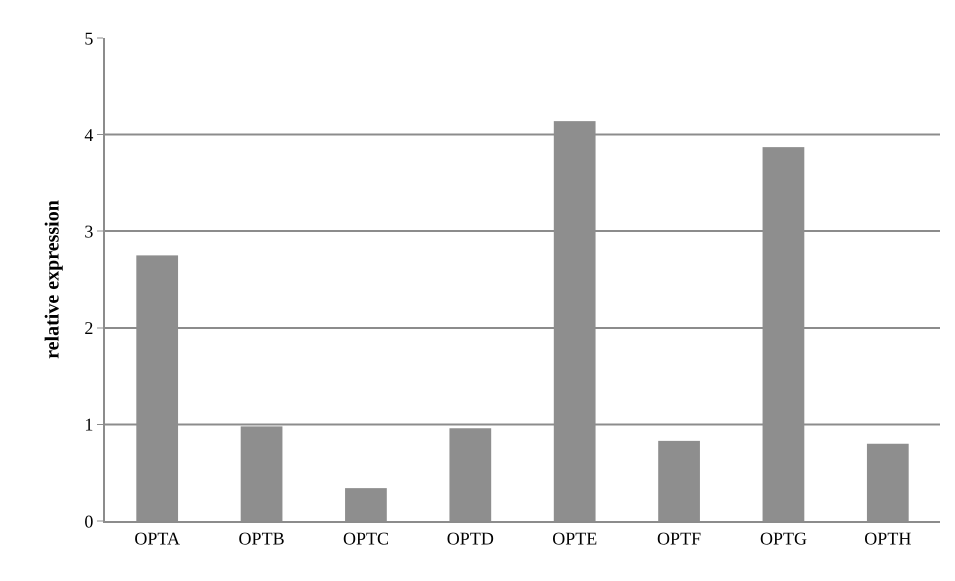 The height and width of the screenshot is (581, 955). Describe the element at coordinates (783, 538) in the screenshot. I see `x-tick-label: OPTG` at that location.